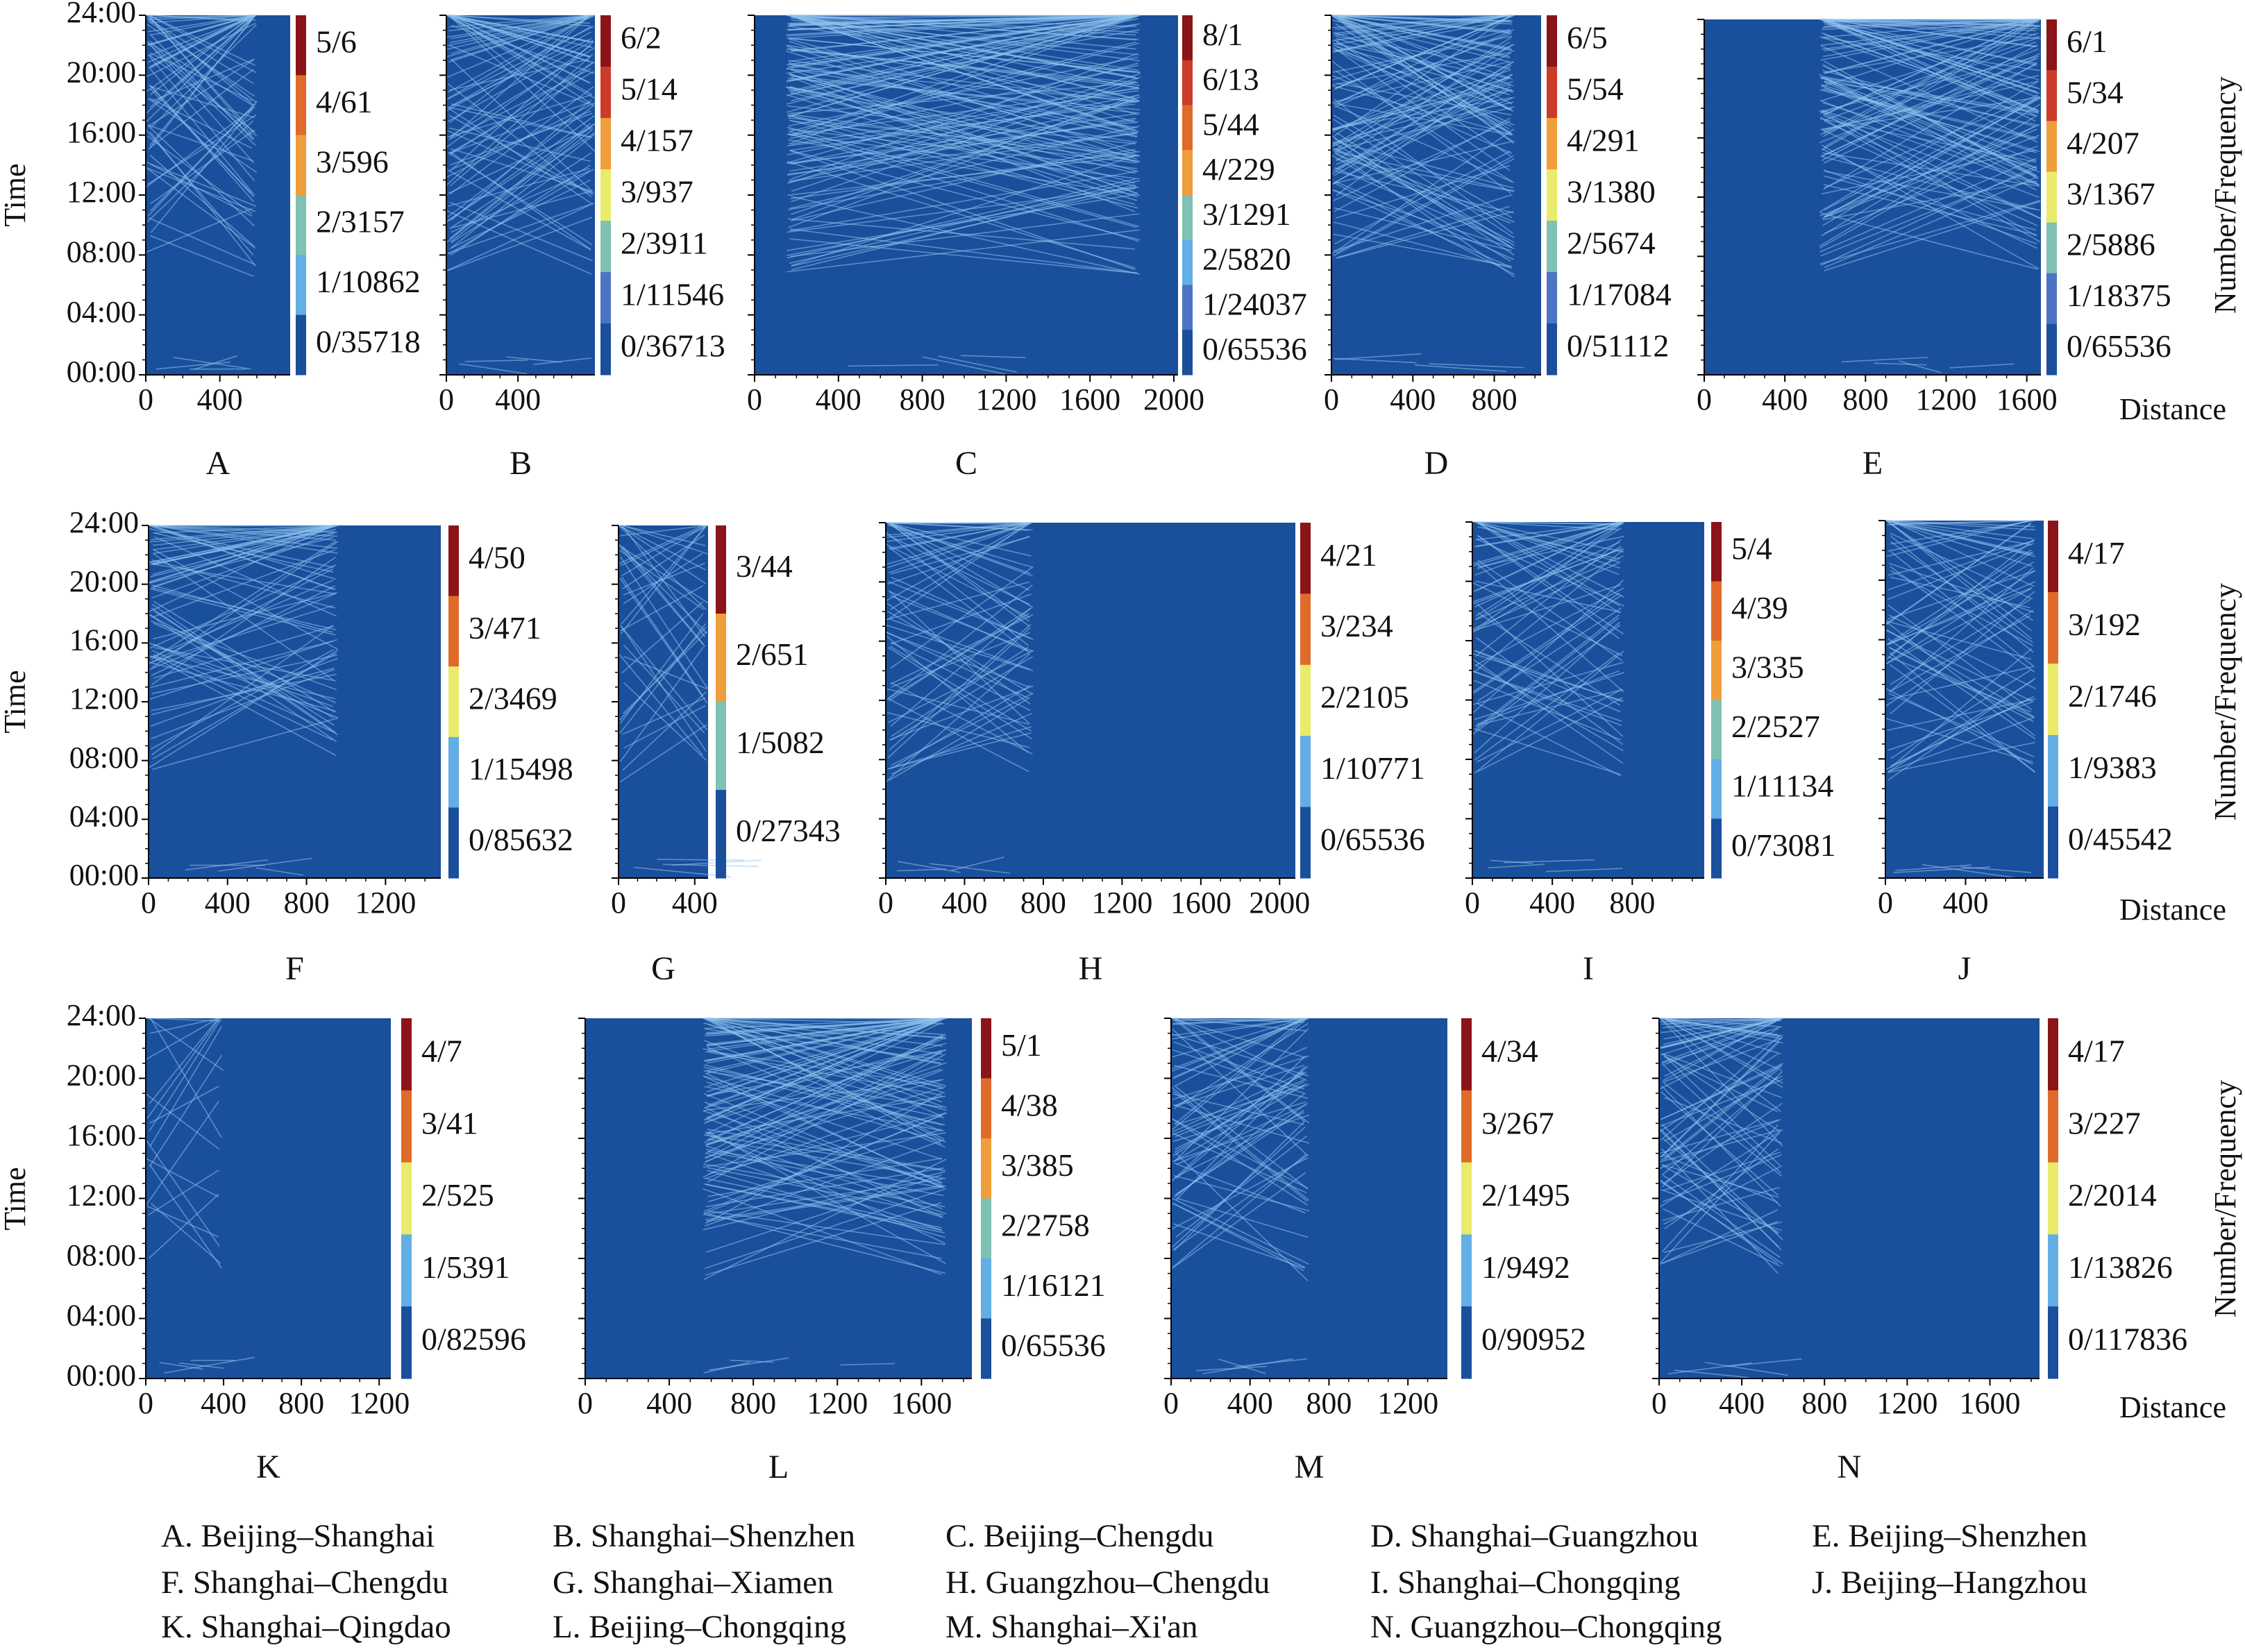  What do you see at coordinates (1356, 625) in the screenshot?
I see `colorbar-label: 3/234` at bounding box center [1356, 625].